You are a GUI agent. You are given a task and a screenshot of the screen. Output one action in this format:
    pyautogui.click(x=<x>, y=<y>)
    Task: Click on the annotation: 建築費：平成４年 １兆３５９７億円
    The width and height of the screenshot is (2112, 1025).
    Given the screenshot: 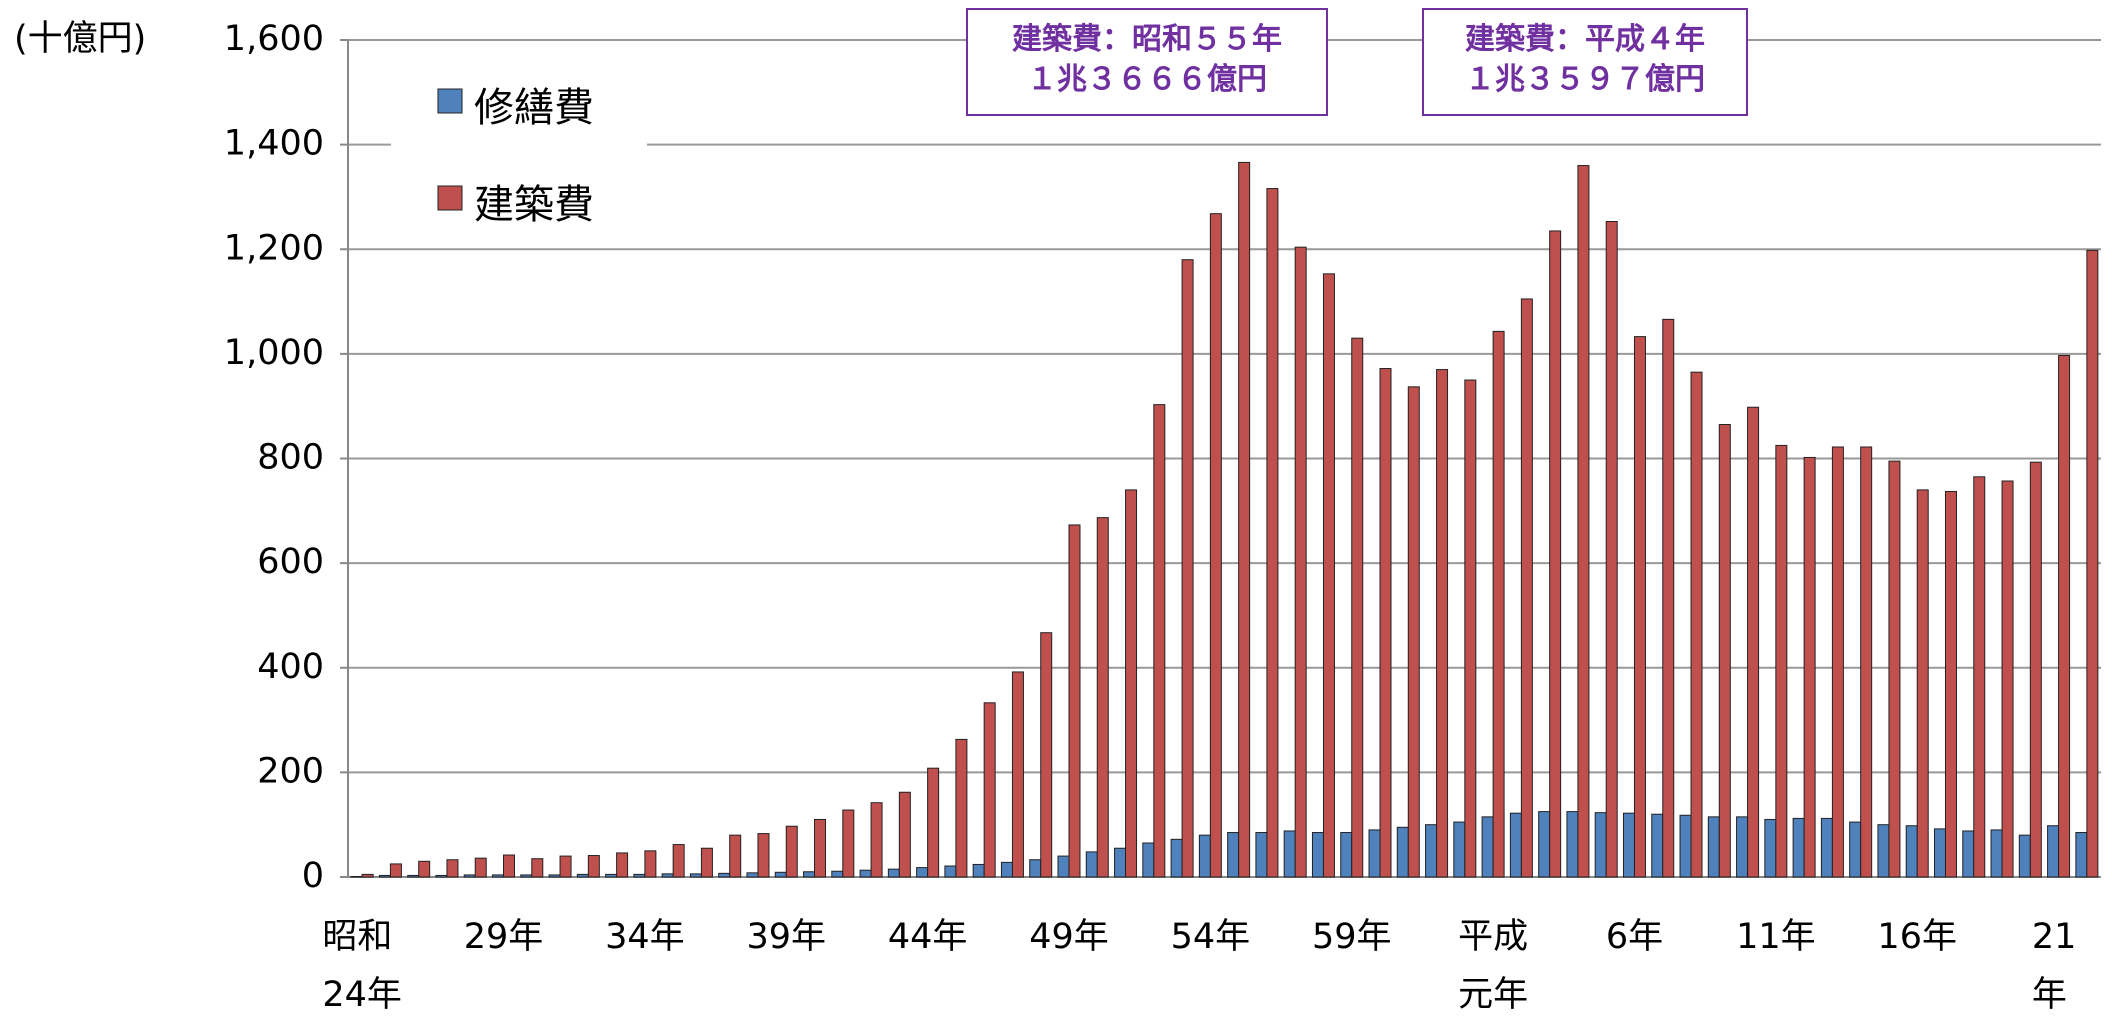 What is the action you would take?
    pyautogui.click(x=1585, y=62)
    